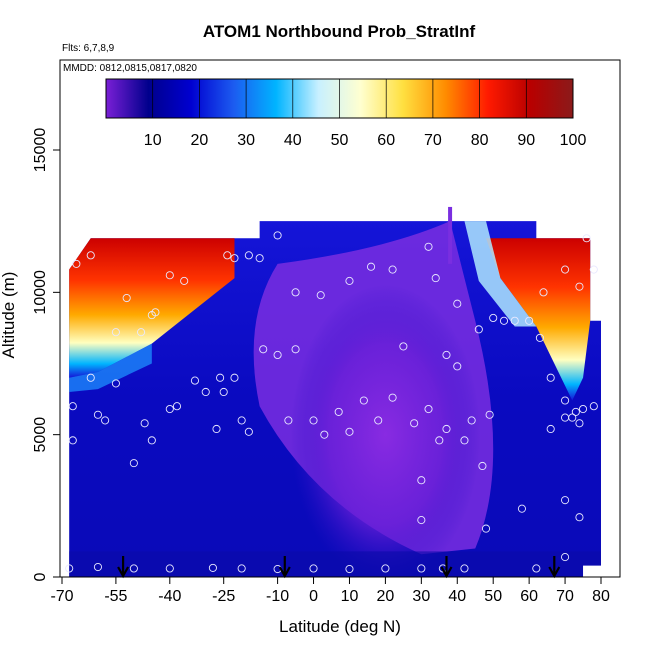 This screenshot has width=650, height=650. Describe the element at coordinates (339, 567) in the screenshot. I see `flight-arrows` at that location.